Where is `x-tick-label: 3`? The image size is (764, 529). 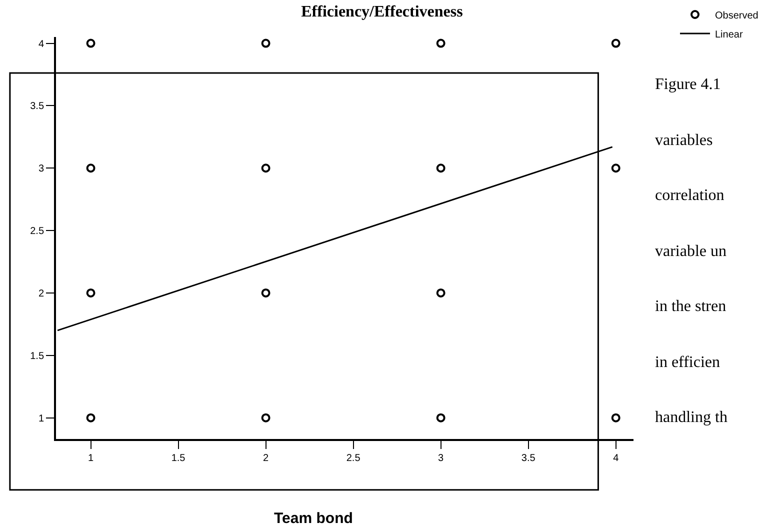 x-tick-label: 3 is located at coordinates (441, 458).